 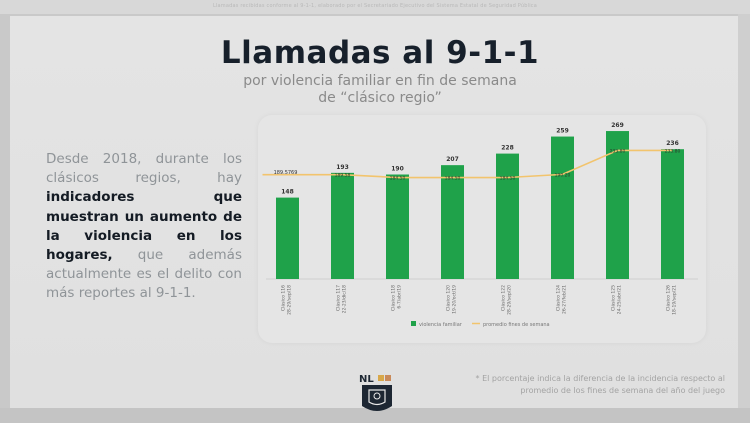 What do you see at coordinates (617, 125) in the screenshot?
I see `bar-value-label: 269` at bounding box center [617, 125].